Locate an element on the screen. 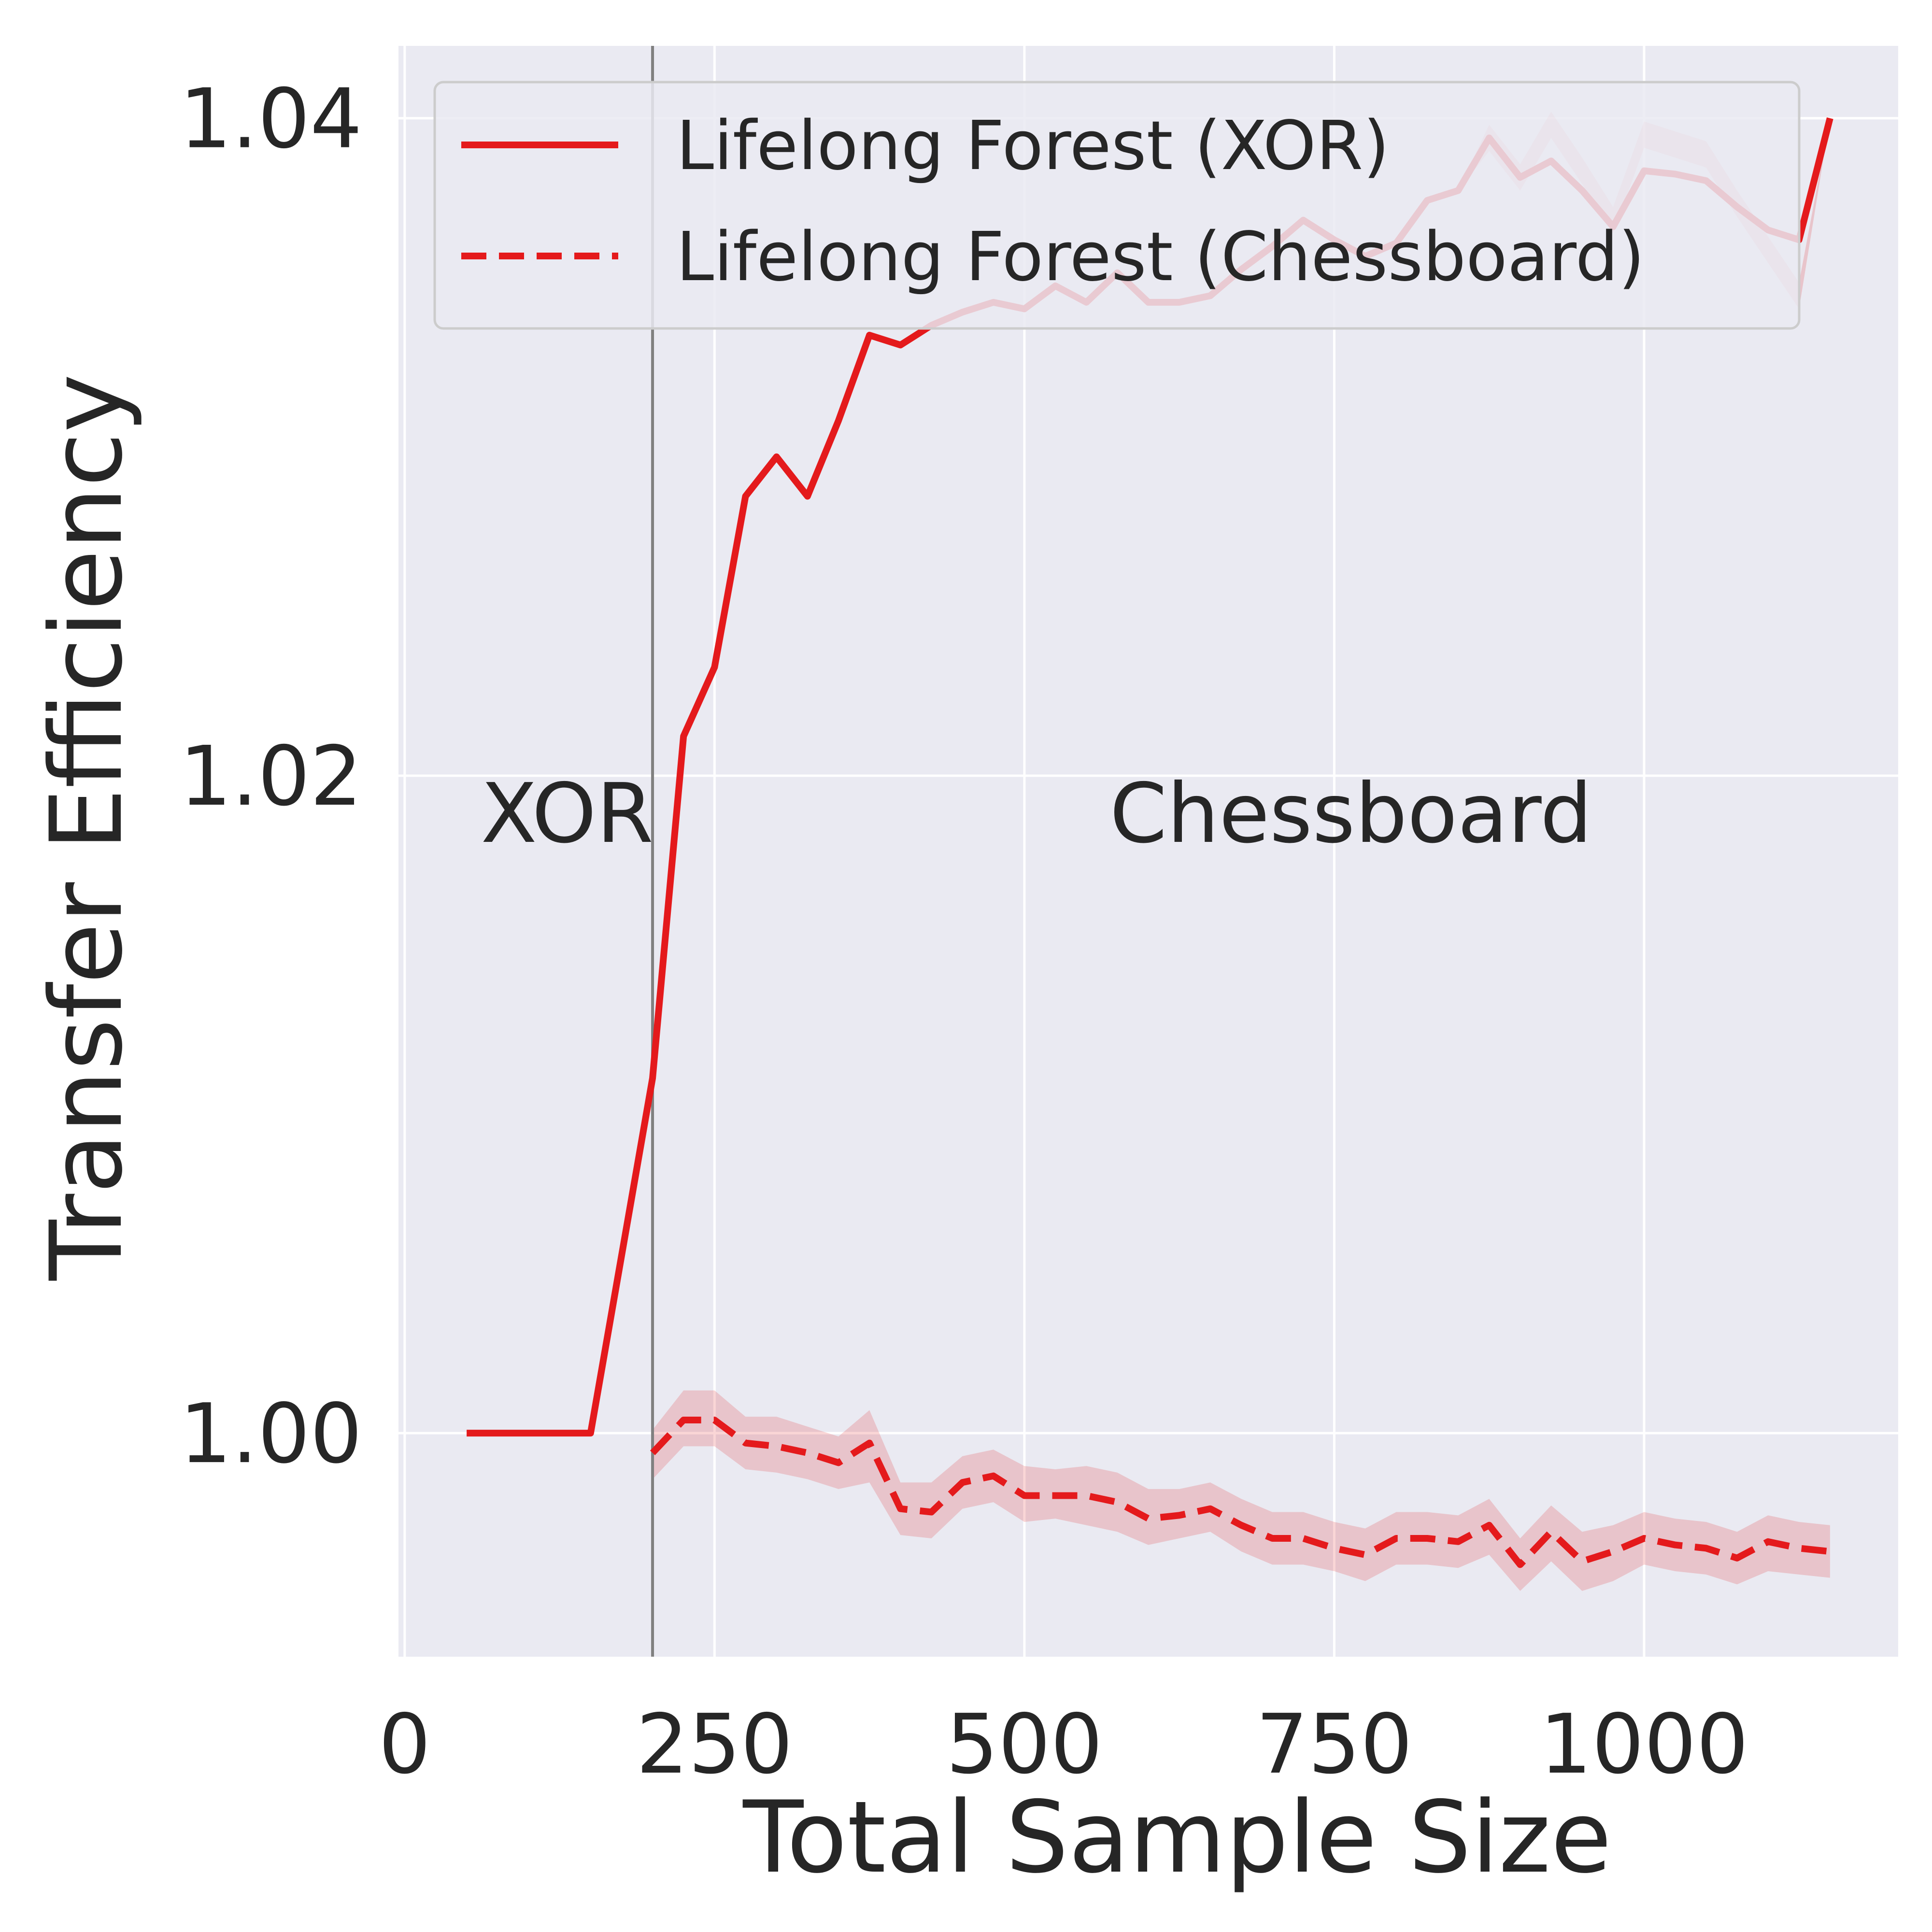 The width and height of the screenshot is (1932, 1932). x-tick-label: 250 is located at coordinates (714, 1744).